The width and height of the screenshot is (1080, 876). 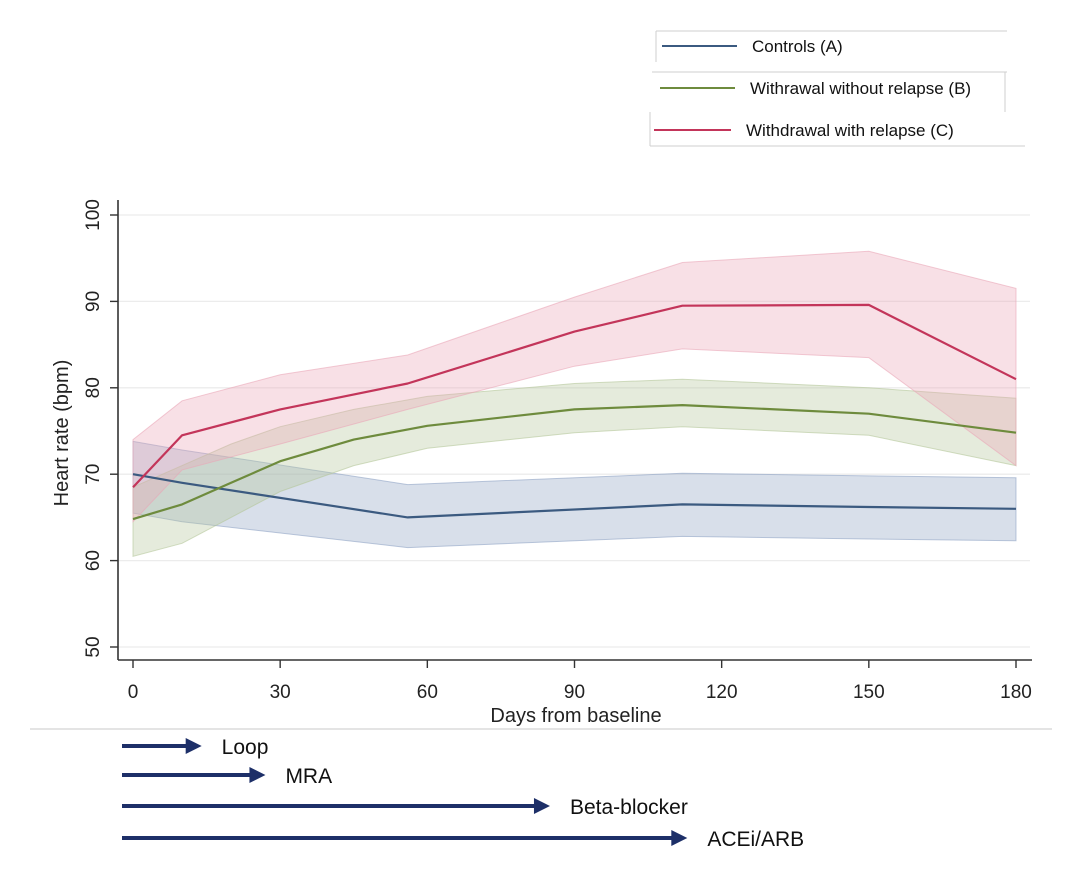 What do you see at coordinates (574, 692) in the screenshot?
I see `x-tick-label-90: 90` at bounding box center [574, 692].